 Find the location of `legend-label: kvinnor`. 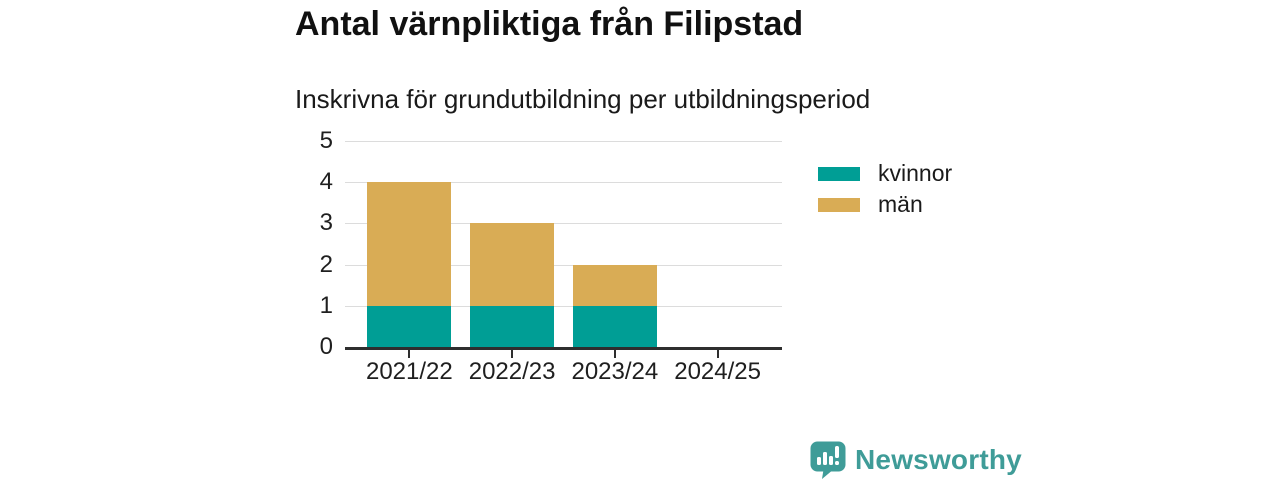

legend-label: kvinnor is located at coordinates (915, 173).